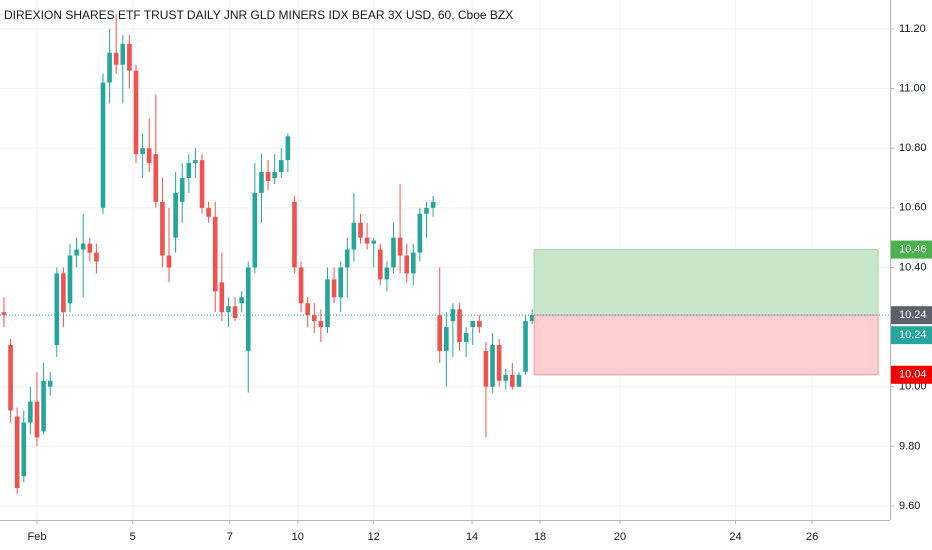 This screenshot has height=550, width=932. Describe the element at coordinates (620, 537) in the screenshot. I see `x-tick-label: 20` at that location.